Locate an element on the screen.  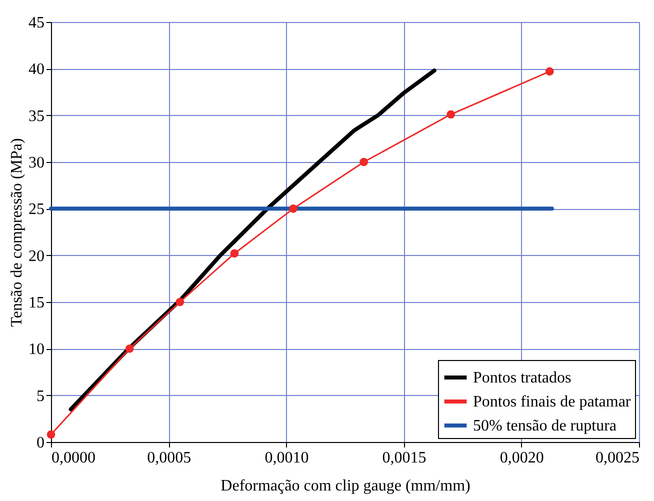
y-tick-label: 35 is located at coordinates (36, 116).